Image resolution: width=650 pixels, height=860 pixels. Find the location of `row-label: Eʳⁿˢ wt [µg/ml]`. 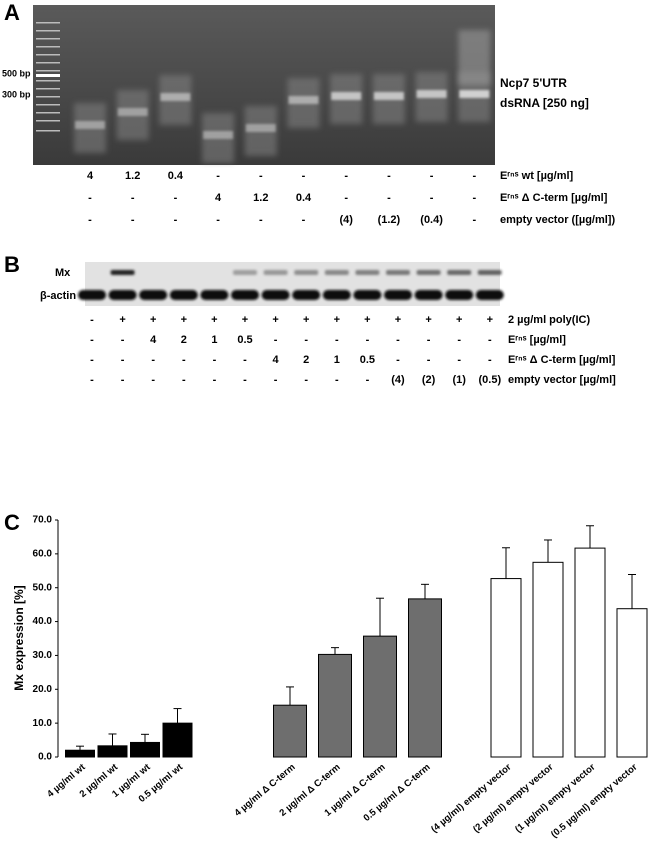

row-label: Eʳⁿˢ wt [µg/ml] is located at coordinates (537, 176).